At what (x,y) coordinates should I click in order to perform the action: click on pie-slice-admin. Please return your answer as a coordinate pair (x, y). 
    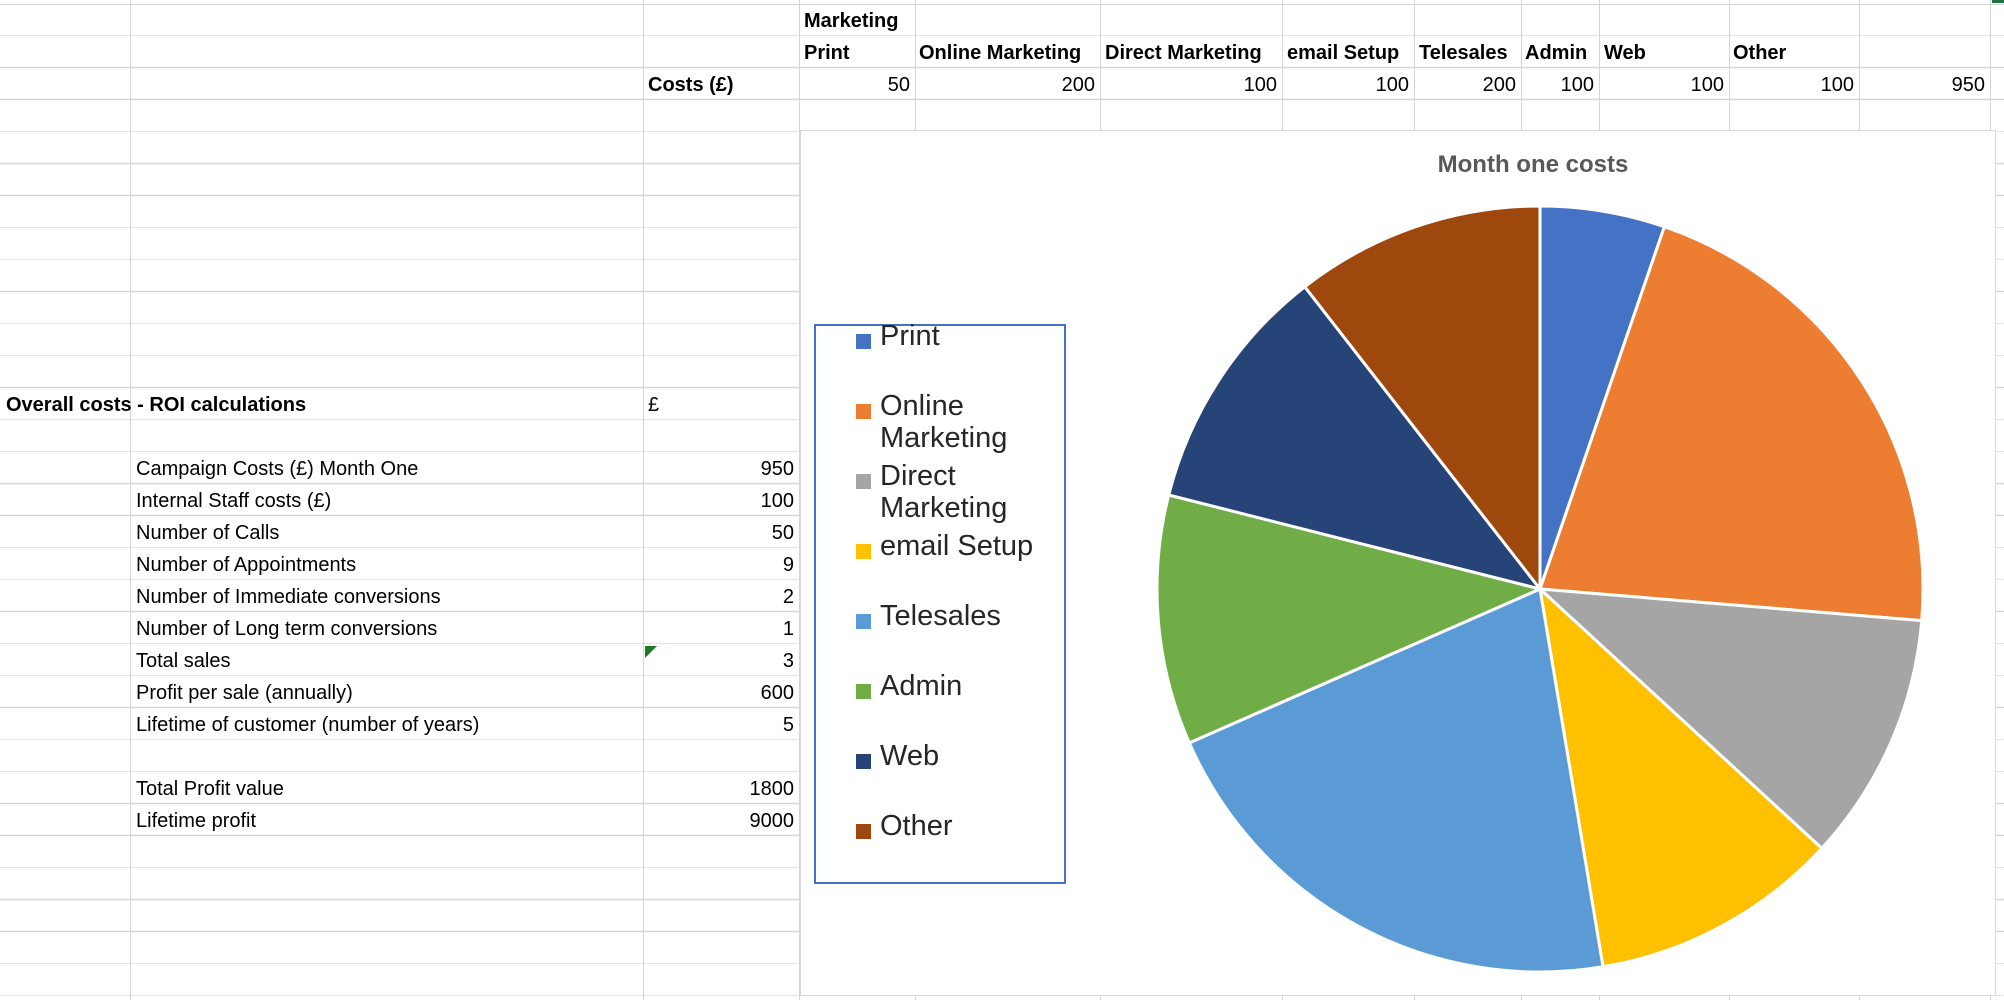
    Looking at the image, I should click on (1350, 619).